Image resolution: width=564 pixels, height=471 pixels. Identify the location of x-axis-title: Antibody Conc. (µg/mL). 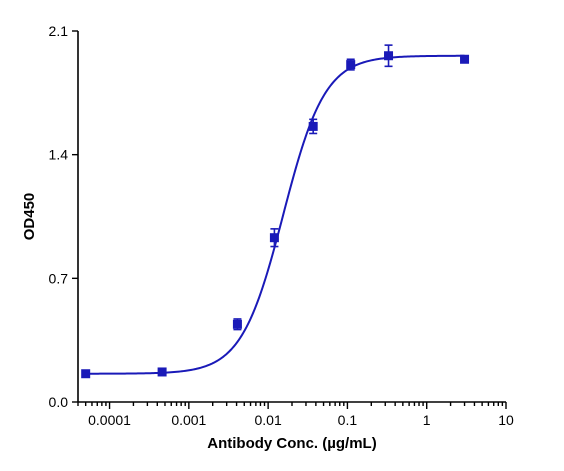
(291, 443).